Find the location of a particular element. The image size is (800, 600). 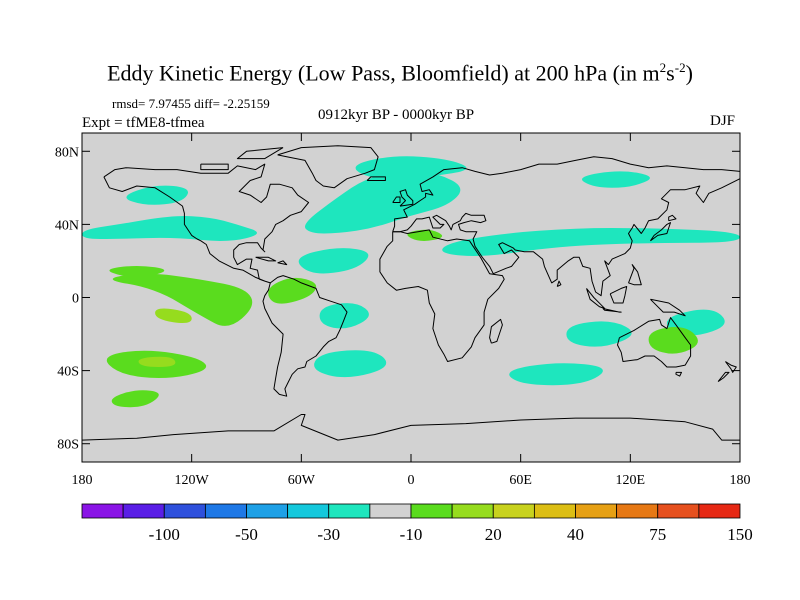

colorbar-label: 75 is located at coordinates (657, 534).